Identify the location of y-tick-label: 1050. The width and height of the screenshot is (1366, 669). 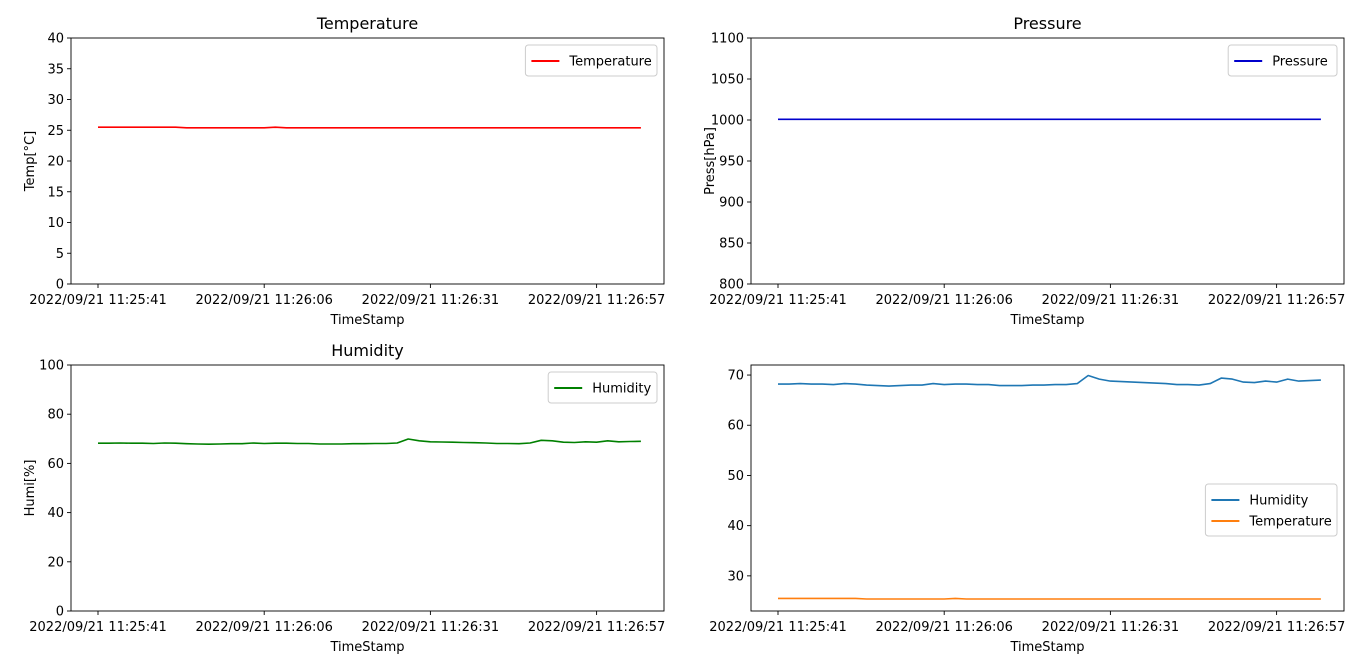
(727, 80).